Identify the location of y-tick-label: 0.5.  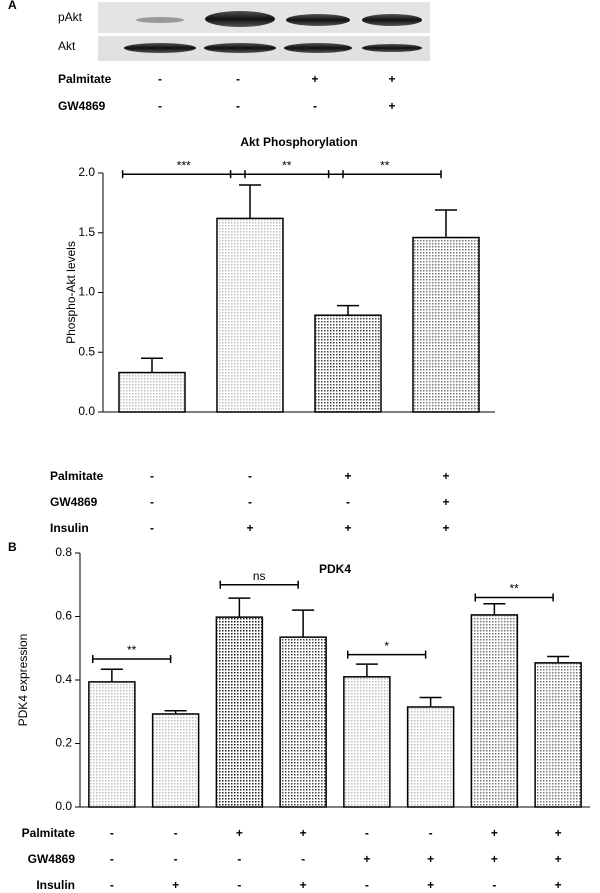
(86, 351).